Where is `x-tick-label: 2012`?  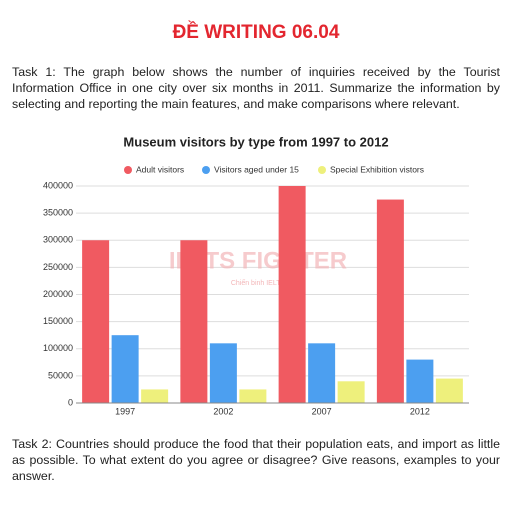
x-tick-label: 2012 is located at coordinates (420, 411).